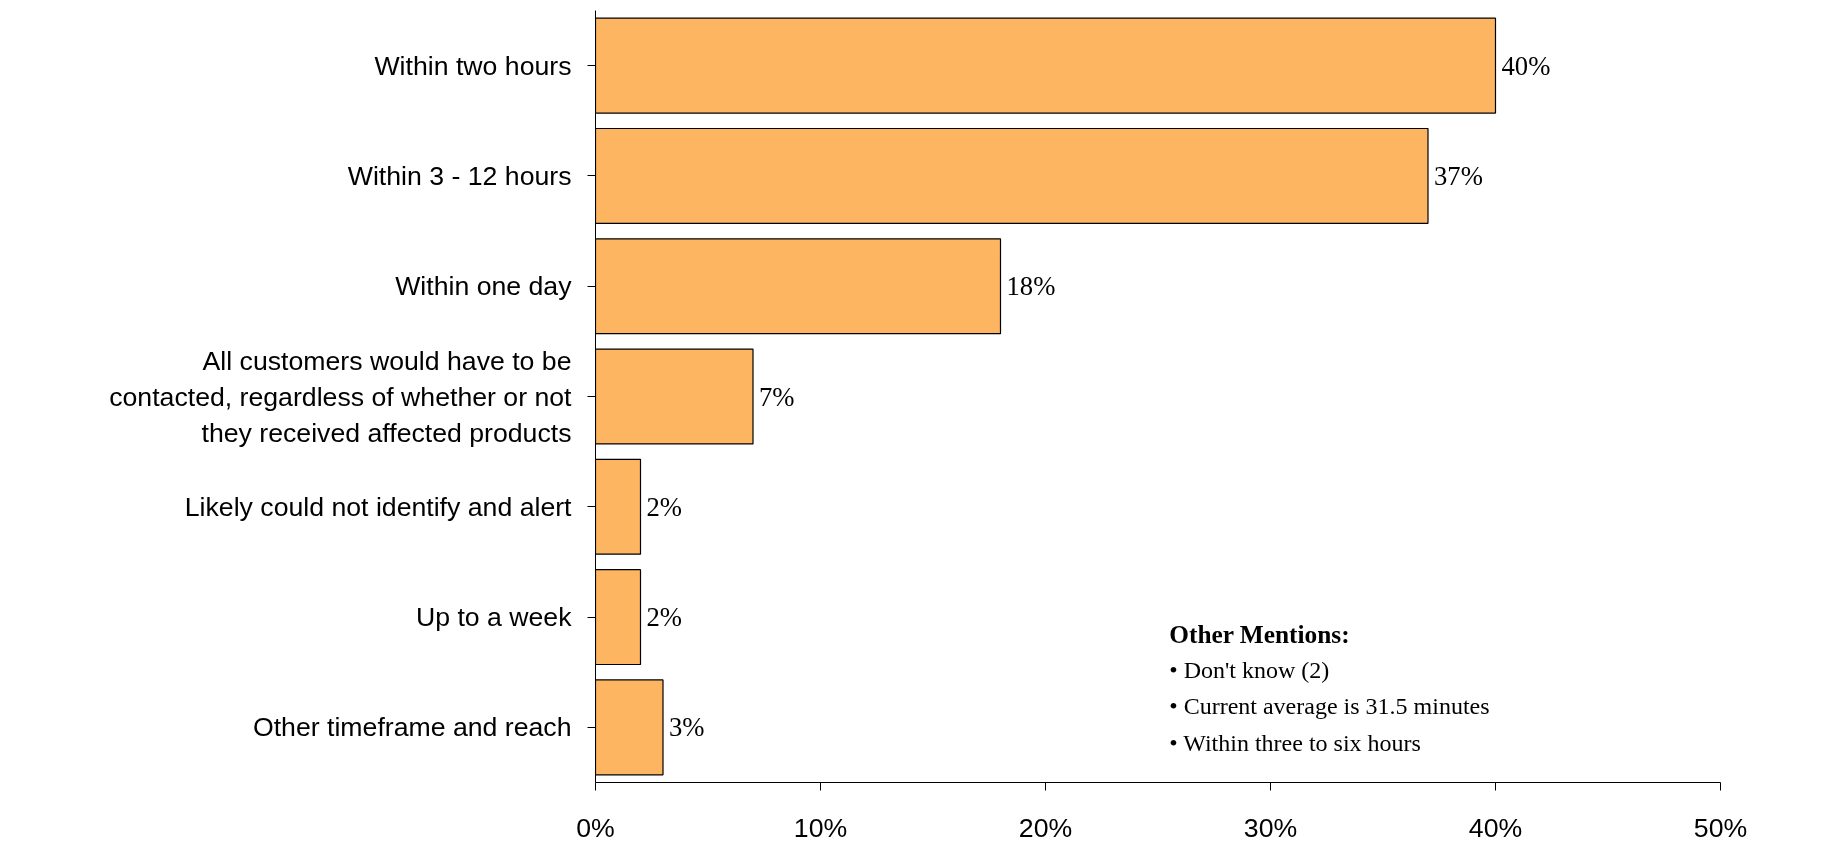 The height and width of the screenshot is (860, 1829). What do you see at coordinates (1329, 706) in the screenshot?
I see `annotation: • Current average is 31.5 minutes` at bounding box center [1329, 706].